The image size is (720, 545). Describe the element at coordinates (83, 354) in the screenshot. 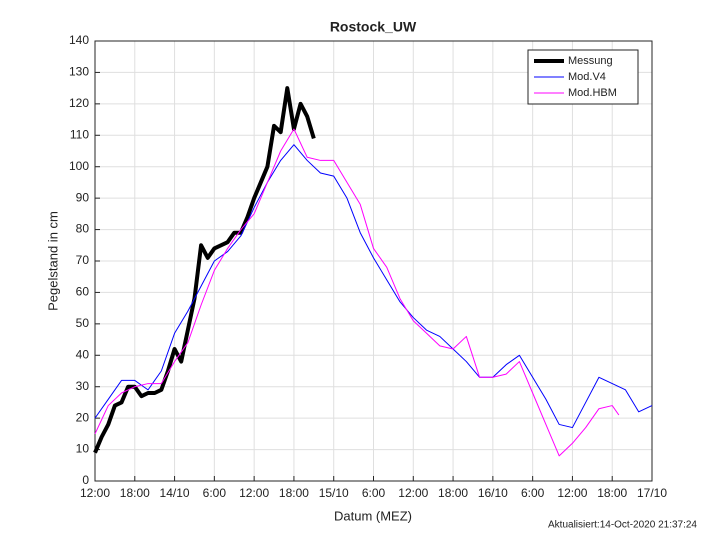

I see `y-tick-label: 40` at that location.